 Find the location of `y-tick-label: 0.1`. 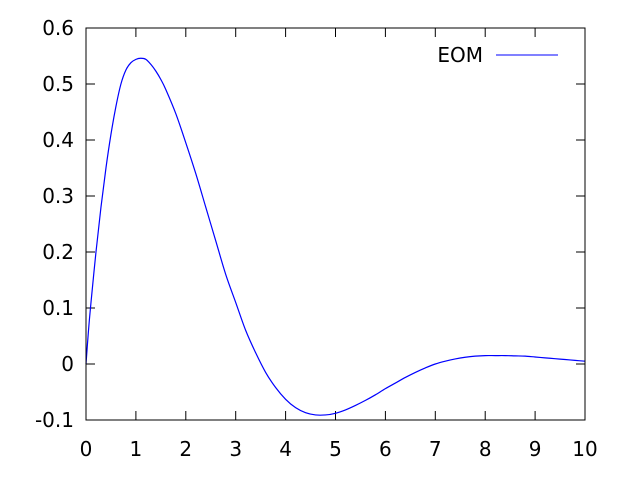

y-tick-label: 0.1 is located at coordinates (58, 308).